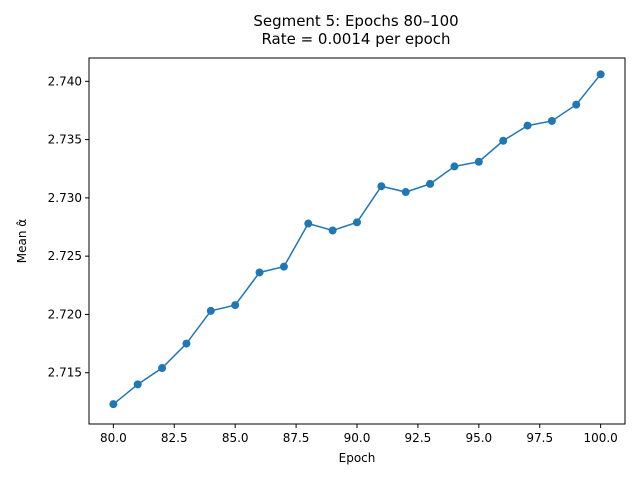  What do you see at coordinates (418, 438) in the screenshot?
I see `x-tick-label: 92.5` at bounding box center [418, 438].